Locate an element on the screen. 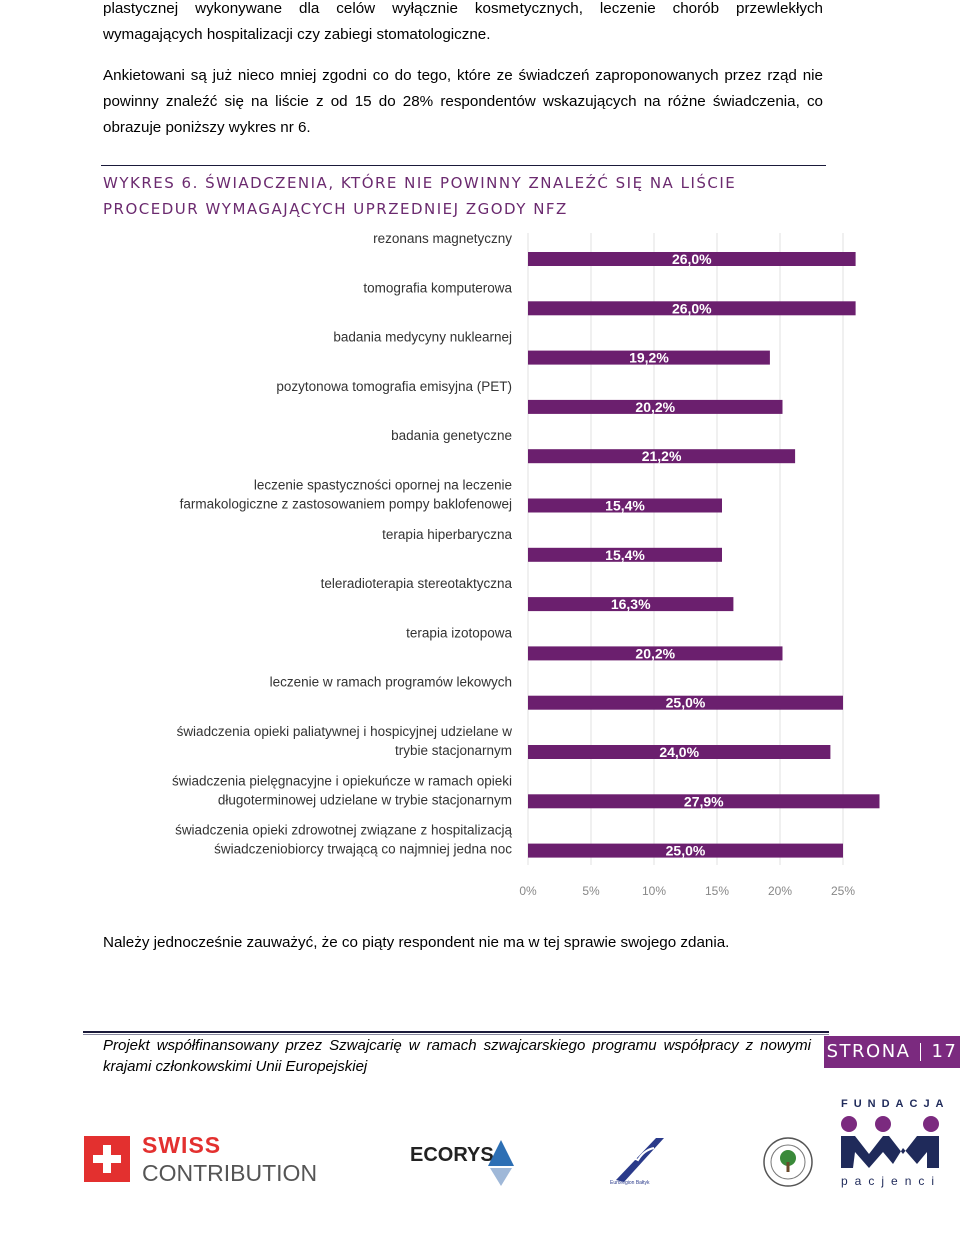  euroregion-caption: Euroregion Bałtyk is located at coordinates (630, 1183).